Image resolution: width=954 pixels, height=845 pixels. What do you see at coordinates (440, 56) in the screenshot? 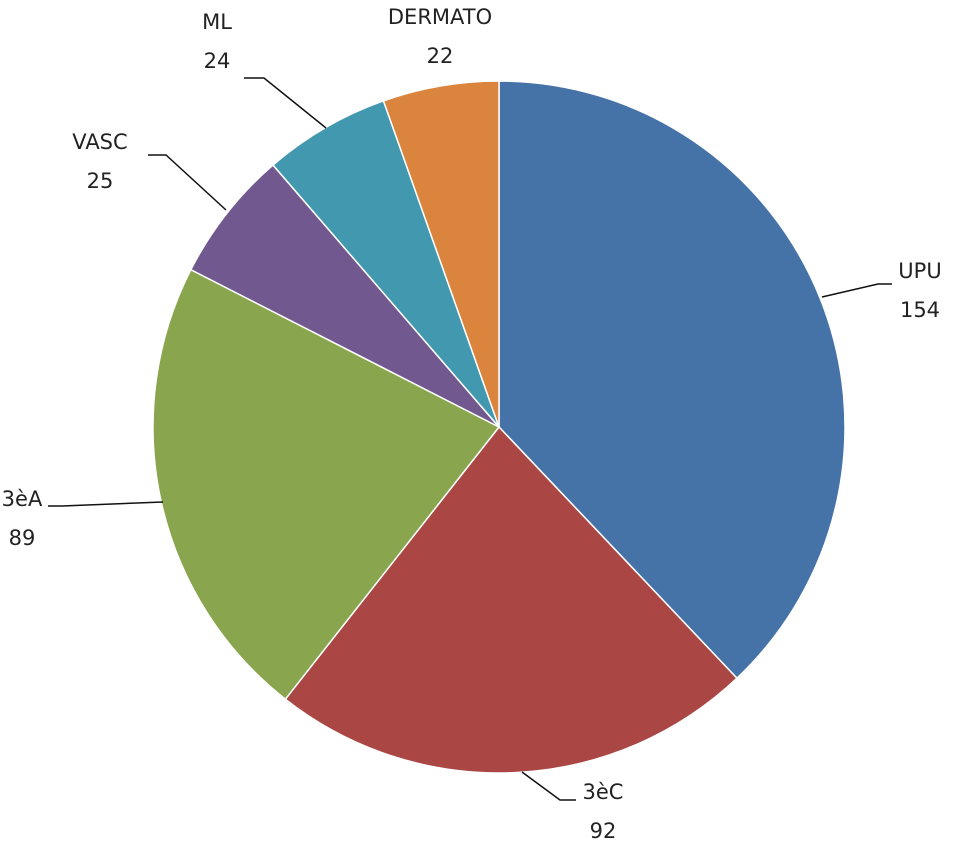
I see `slice-value: 22` at bounding box center [440, 56].